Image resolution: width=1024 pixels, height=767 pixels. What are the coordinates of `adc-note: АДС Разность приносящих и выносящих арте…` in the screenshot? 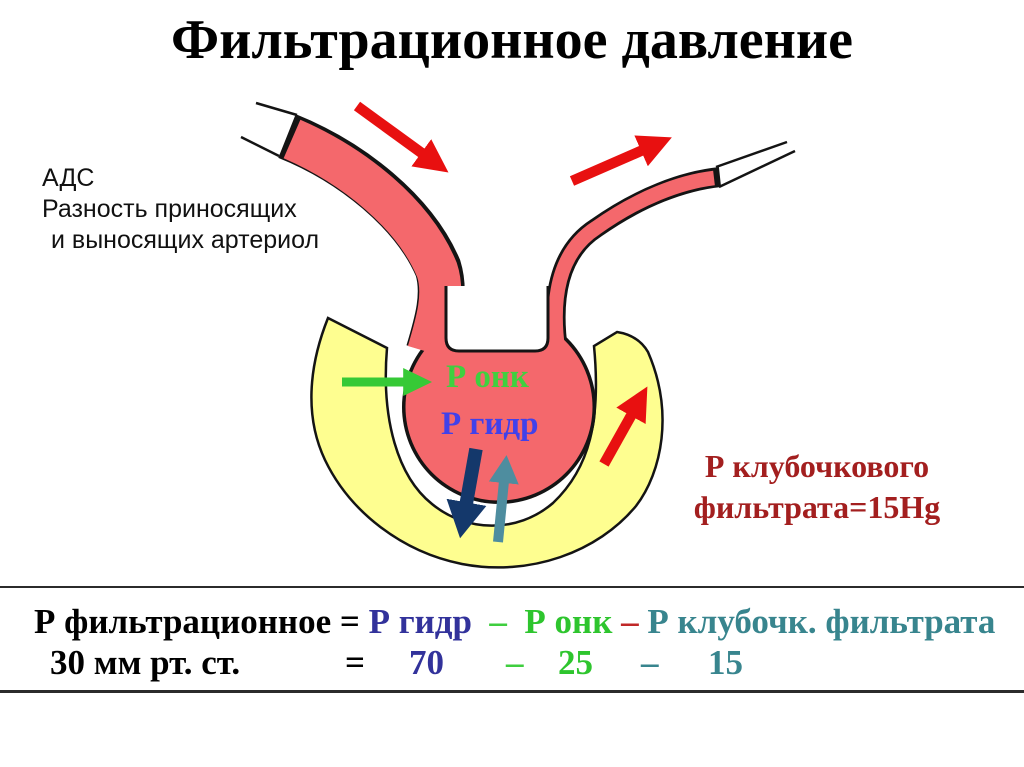 It's located at (180, 209).